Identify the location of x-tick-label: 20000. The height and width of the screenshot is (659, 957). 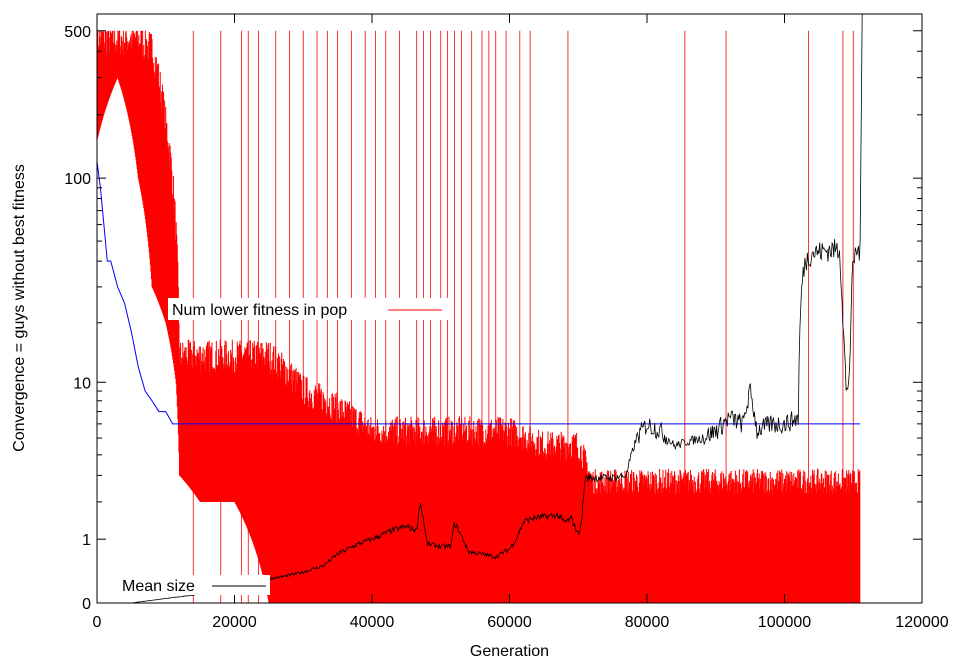
(234, 622).